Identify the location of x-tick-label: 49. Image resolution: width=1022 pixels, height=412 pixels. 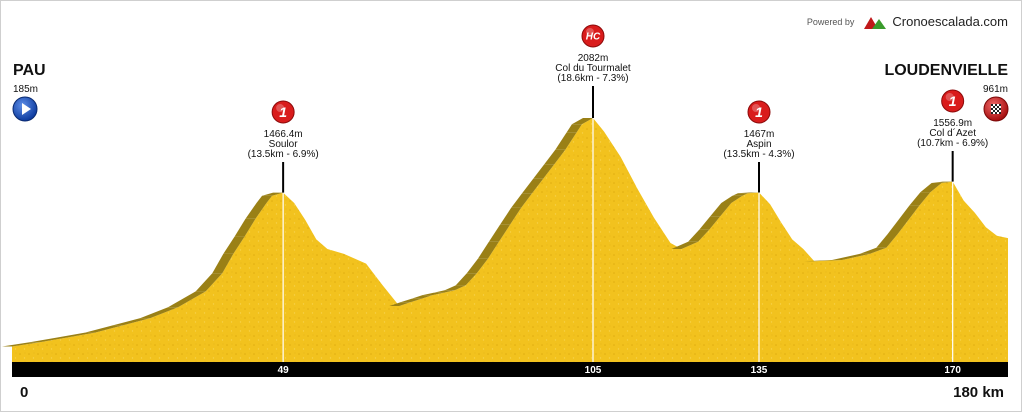
(284, 370).